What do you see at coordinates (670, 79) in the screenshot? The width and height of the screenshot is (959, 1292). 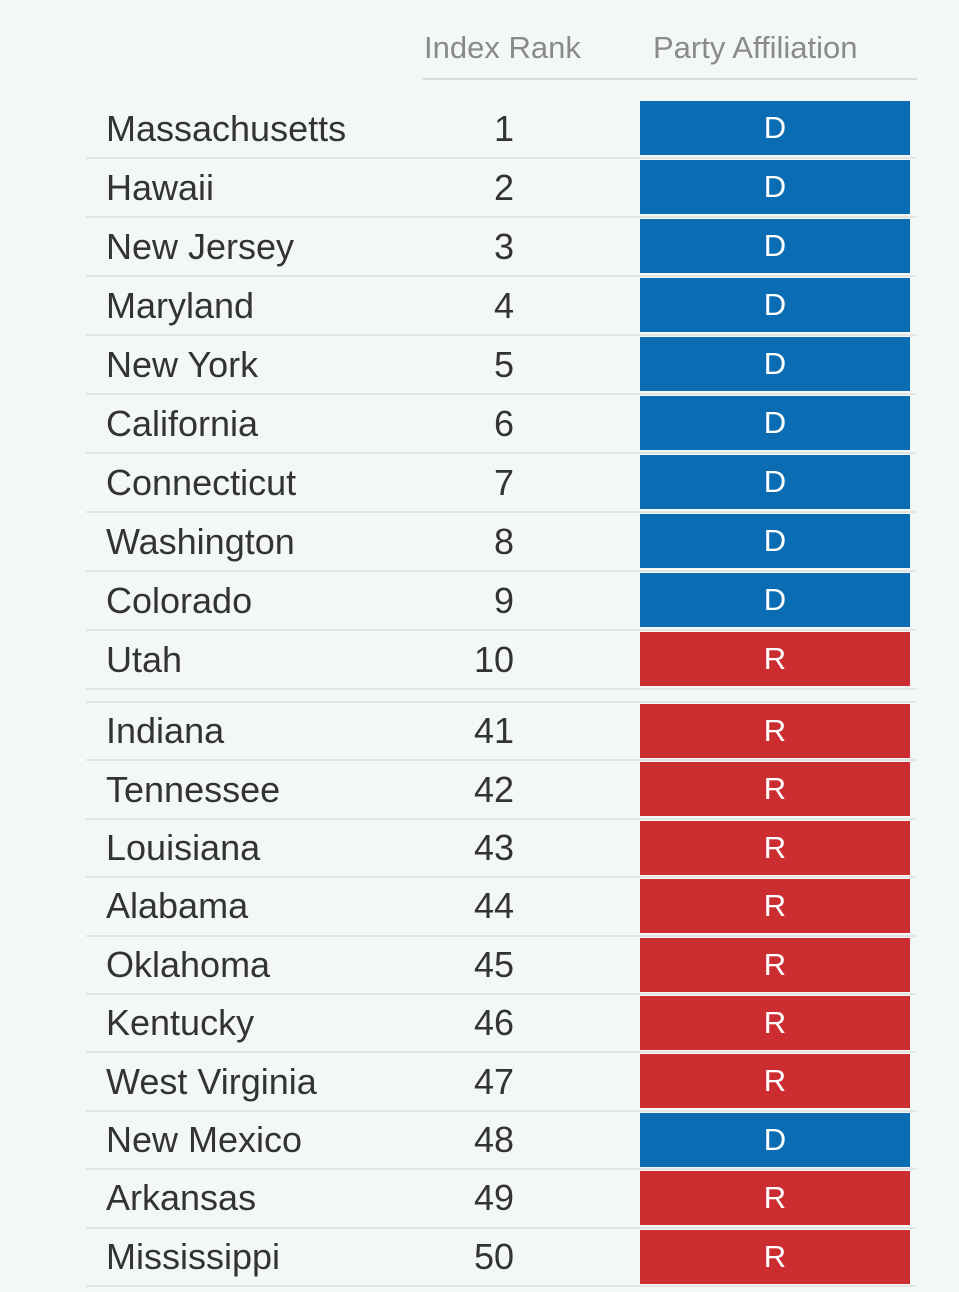 I see `header-divider` at bounding box center [670, 79].